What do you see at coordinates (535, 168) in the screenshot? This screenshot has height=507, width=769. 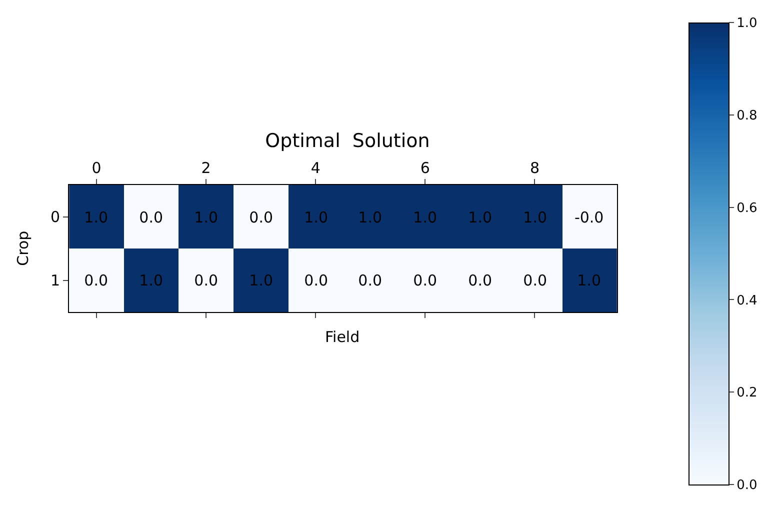 I see `x-tick-label: 8` at bounding box center [535, 168].